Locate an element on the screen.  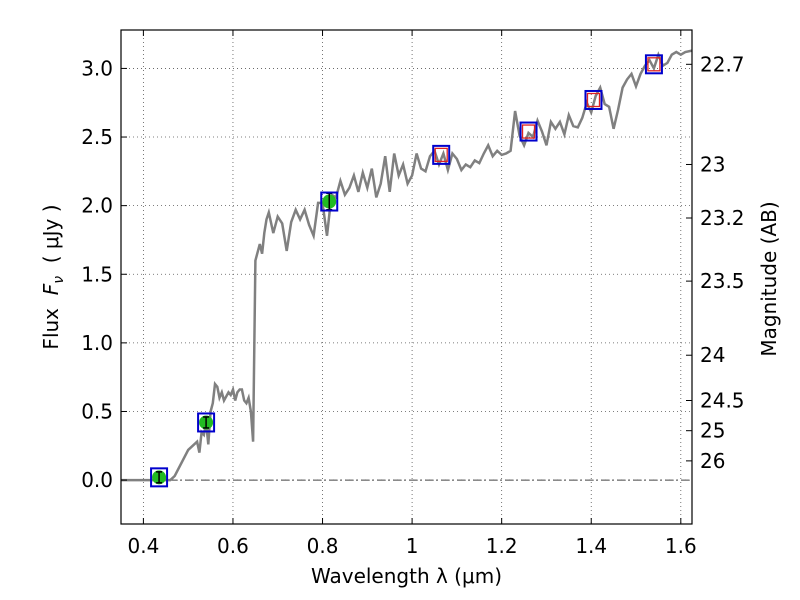
x-tick-label: 0.8 is located at coordinates (323, 546).